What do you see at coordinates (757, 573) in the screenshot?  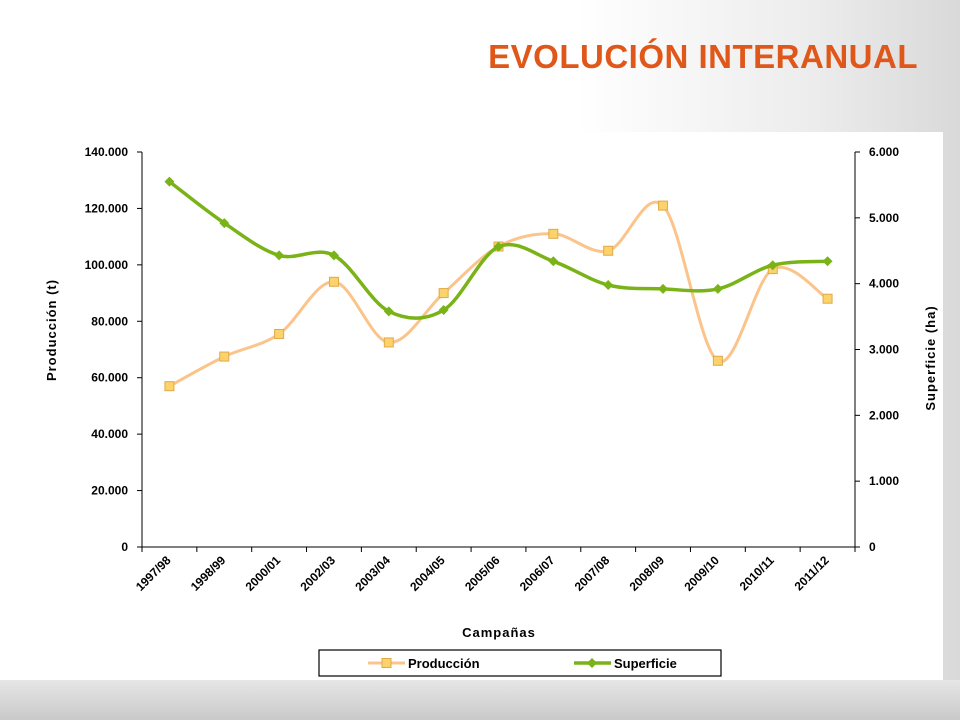 I see `x-tick-label: 2010/11` at bounding box center [757, 573].